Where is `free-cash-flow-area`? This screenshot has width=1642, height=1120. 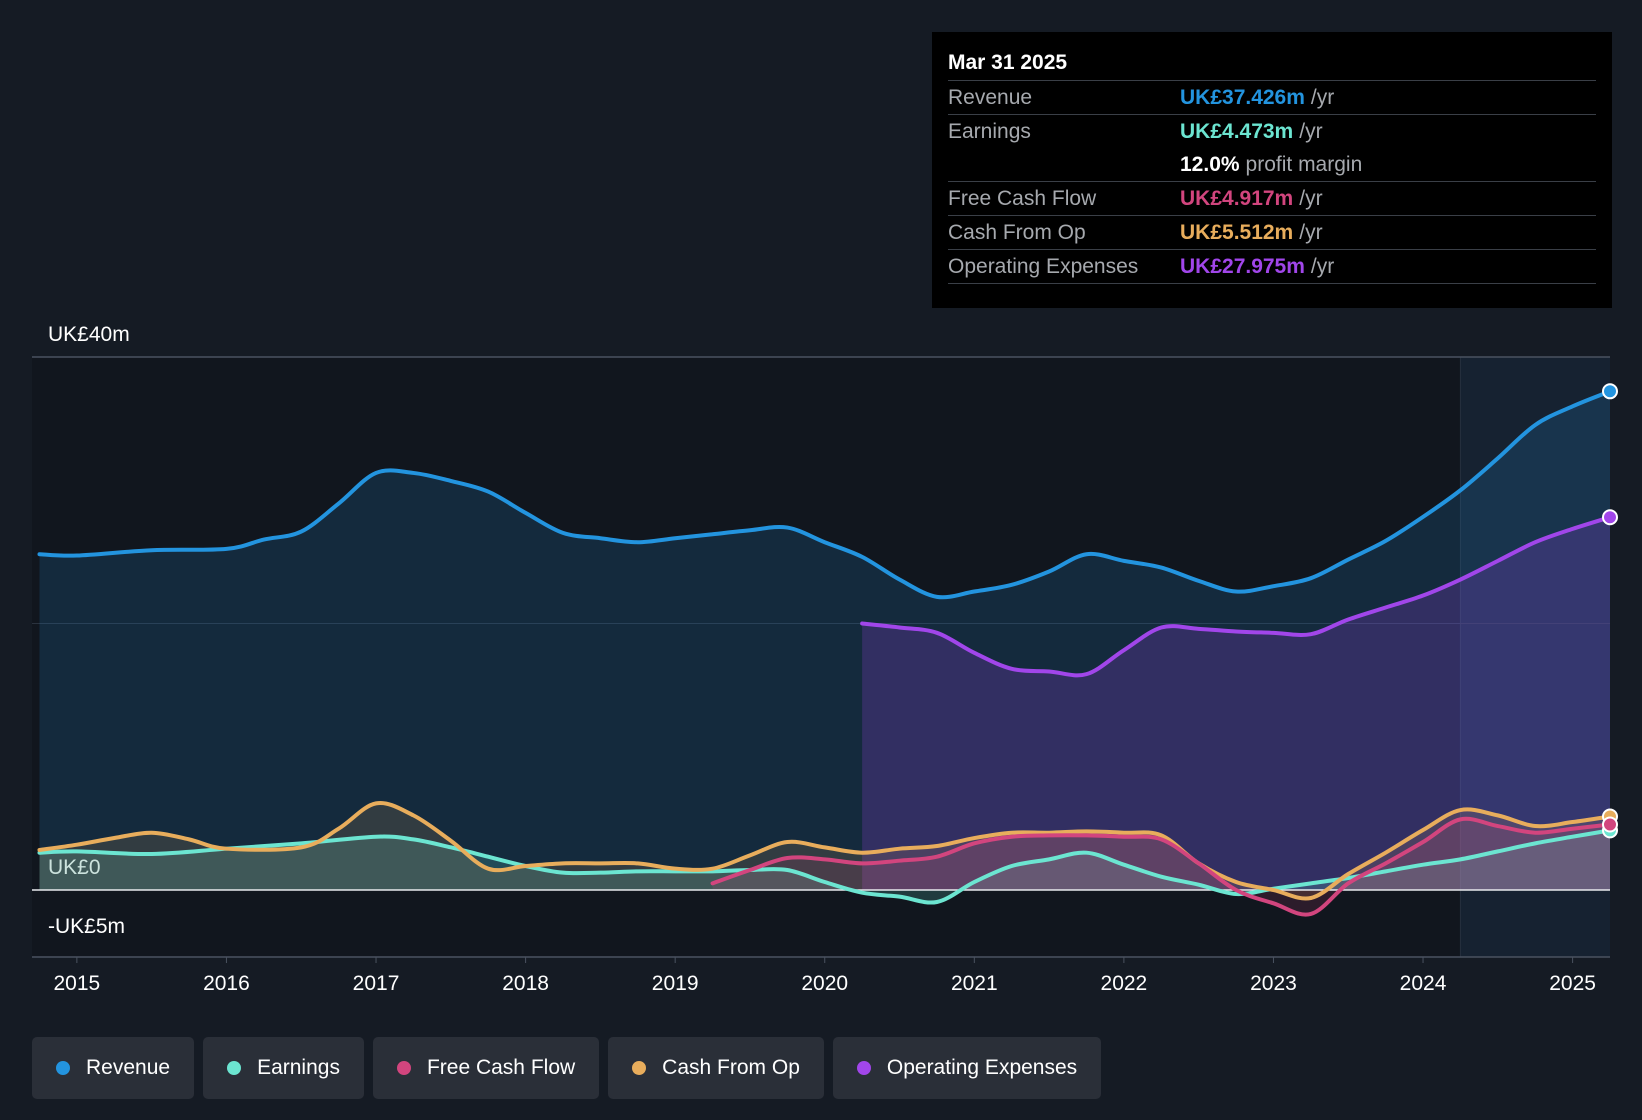 free-cash-flow-area is located at coordinates (1161, 866).